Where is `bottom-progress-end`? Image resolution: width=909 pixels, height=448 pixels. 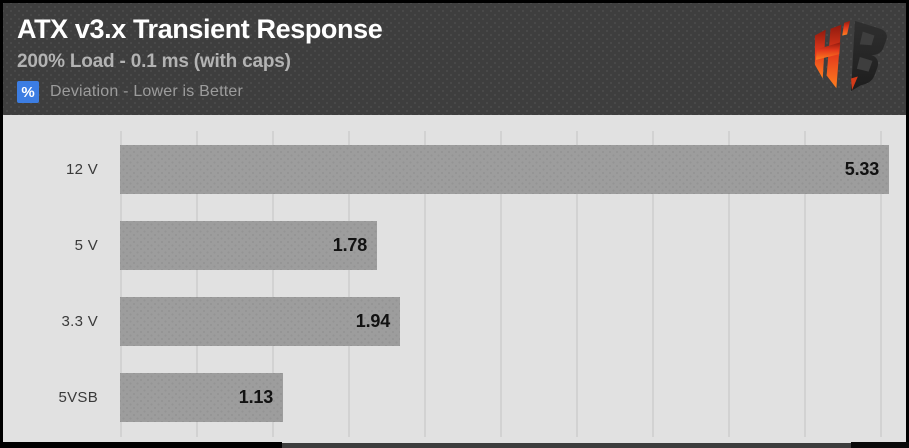 bottom-progress-end is located at coordinates (880, 445).